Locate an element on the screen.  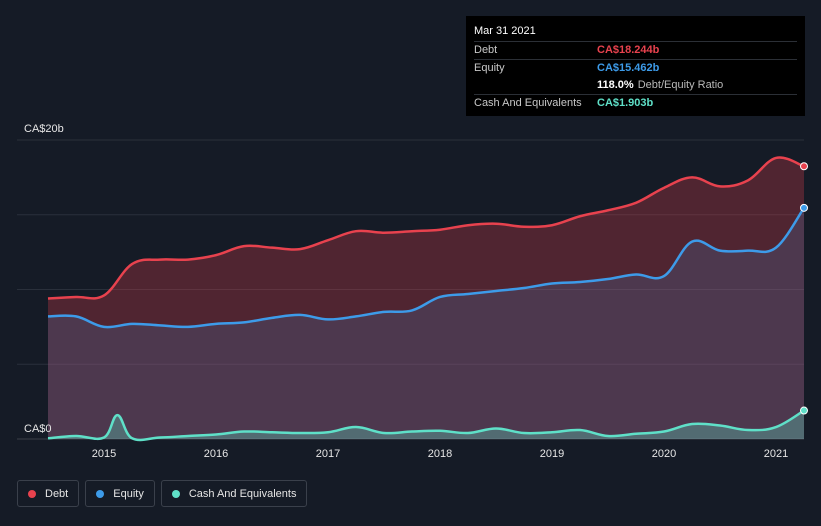
tooltip-value-cash: CA$1.903b is located at coordinates (625, 102).